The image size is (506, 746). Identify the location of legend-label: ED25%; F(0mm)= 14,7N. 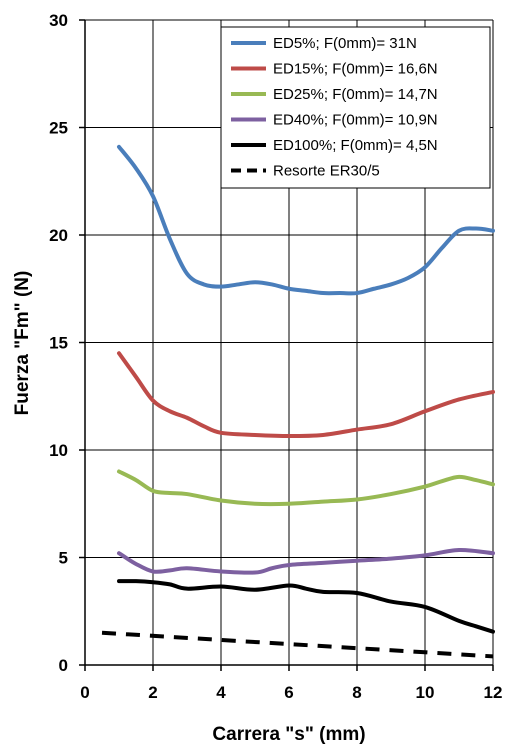
(355, 94).